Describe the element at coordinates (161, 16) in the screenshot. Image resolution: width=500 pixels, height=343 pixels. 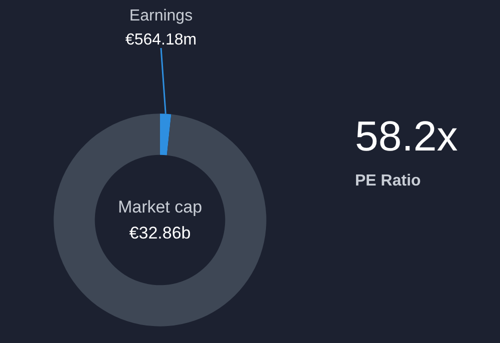
I see `slice-label: Earnings` at that location.